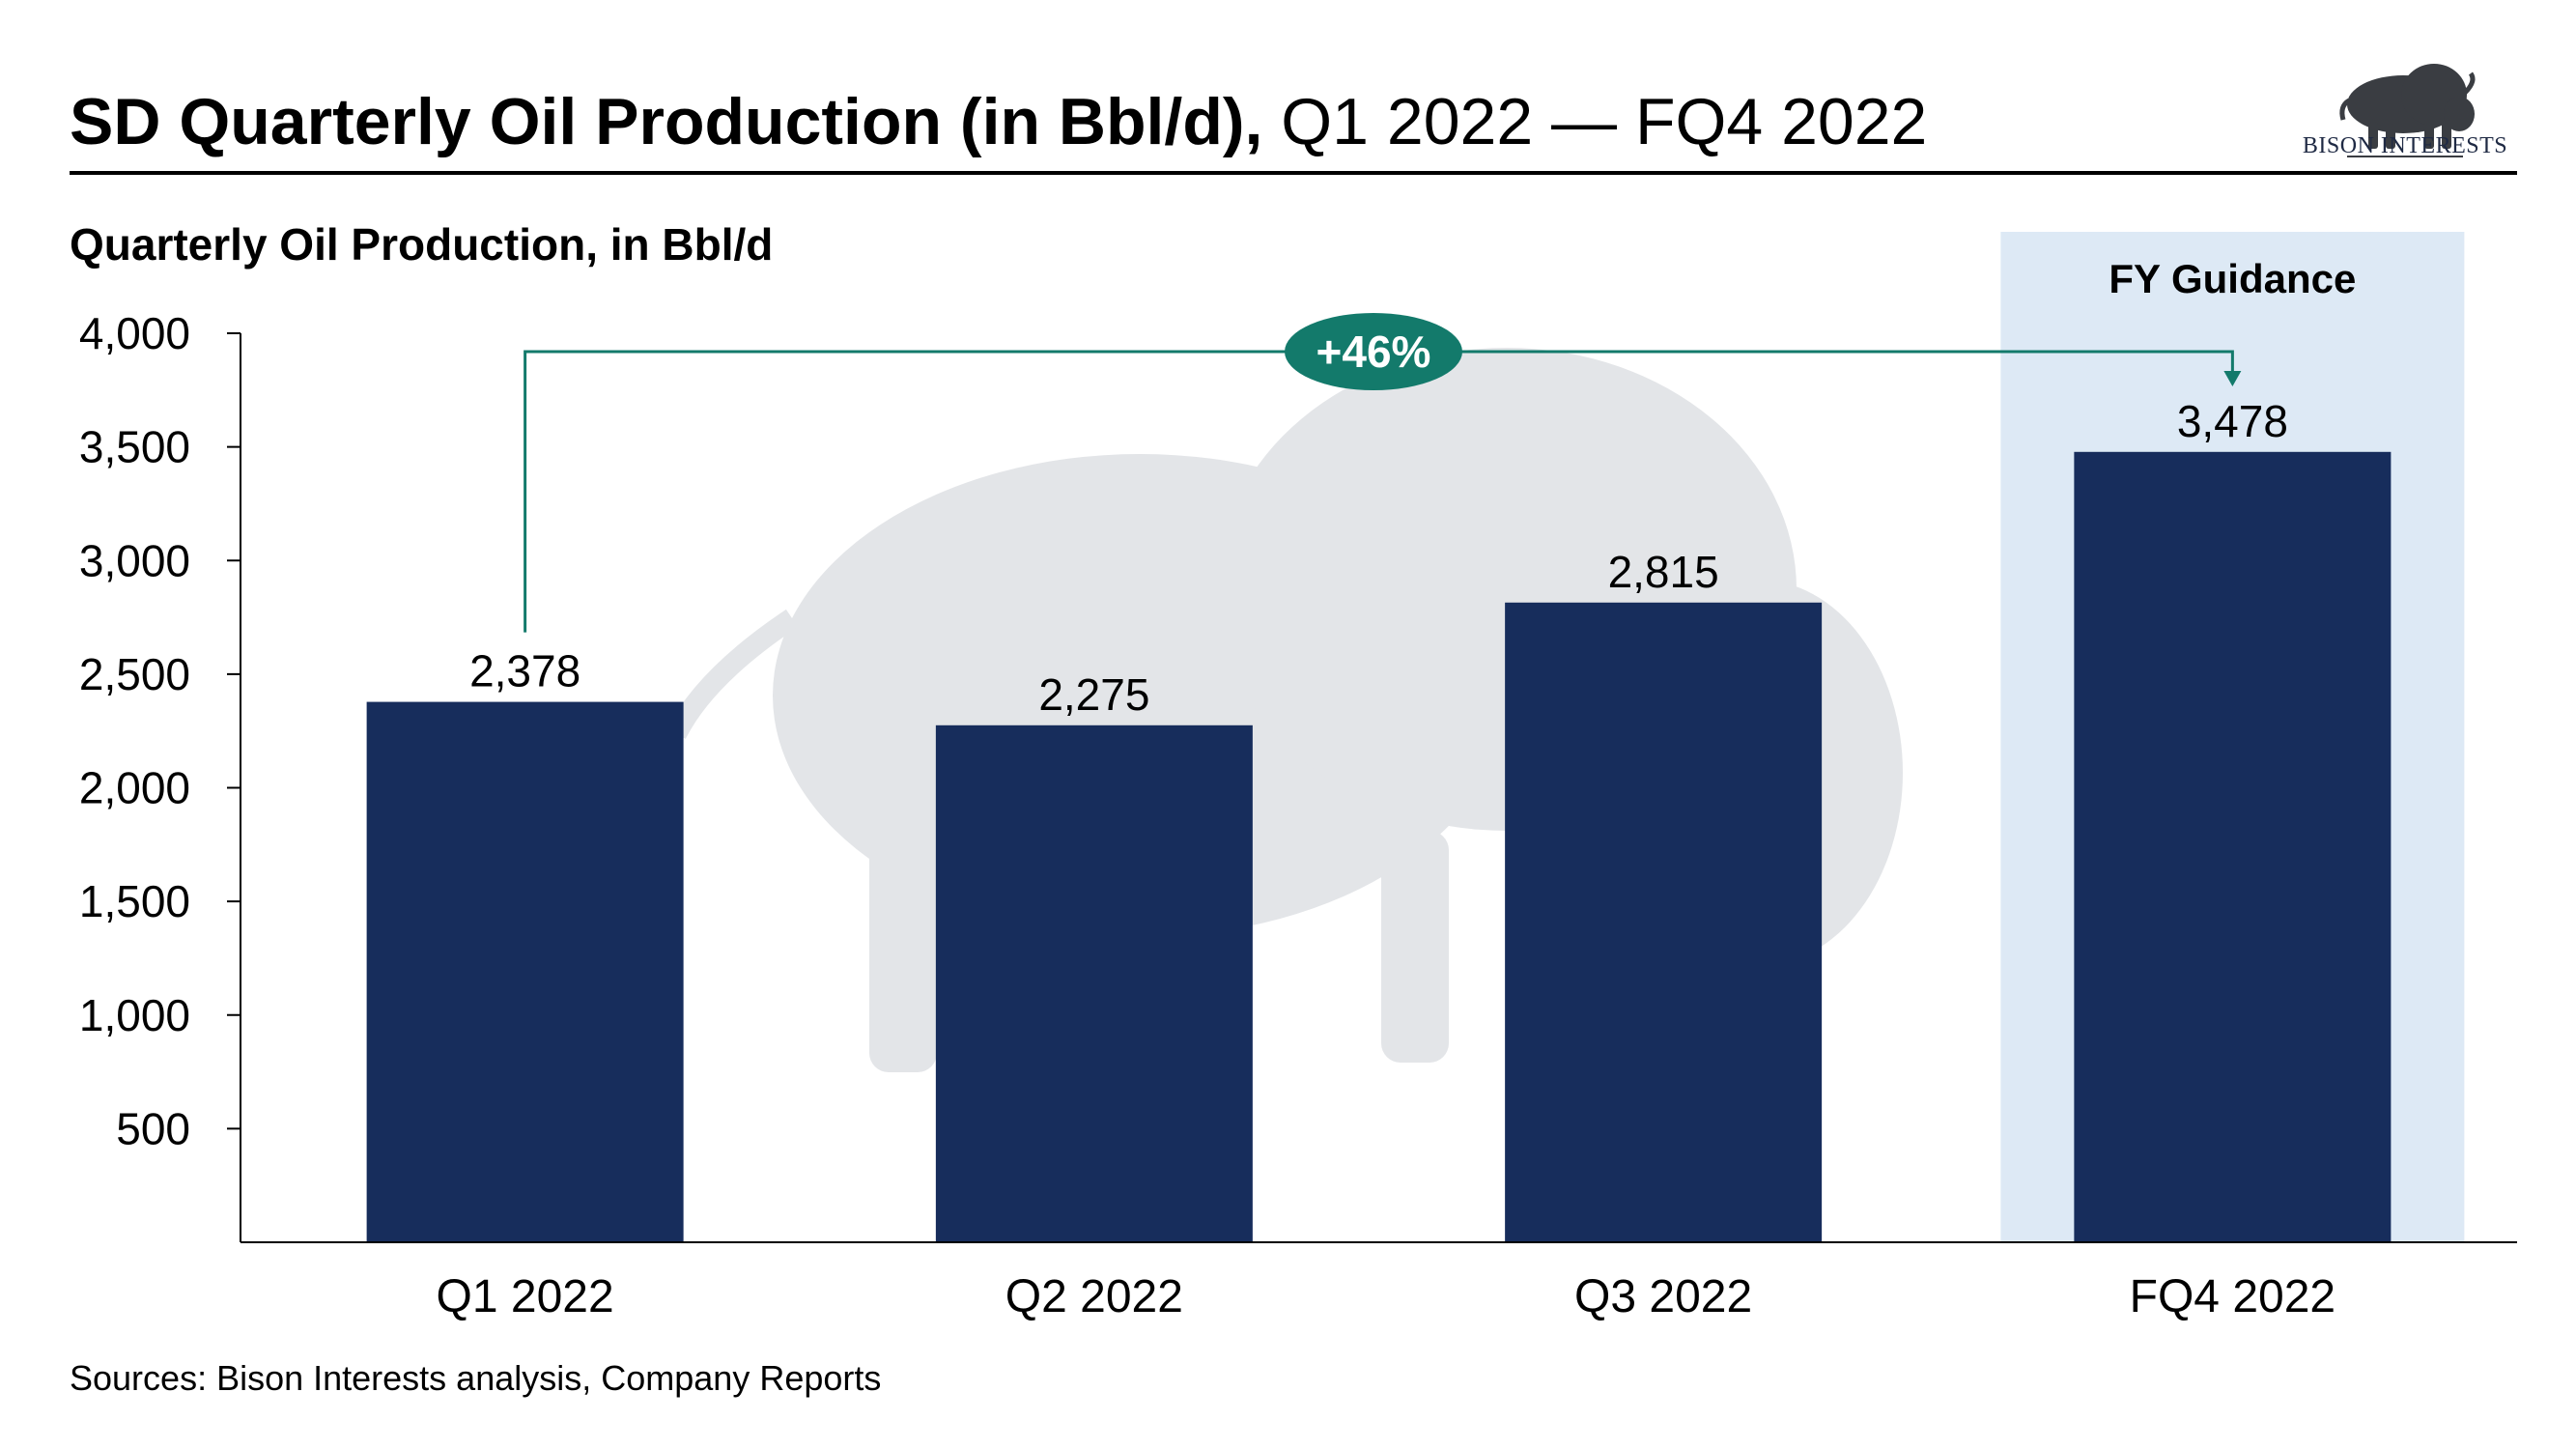 The width and height of the screenshot is (2576, 1449). Describe the element at coordinates (1293, 173) in the screenshot. I see `title-divider` at that location.